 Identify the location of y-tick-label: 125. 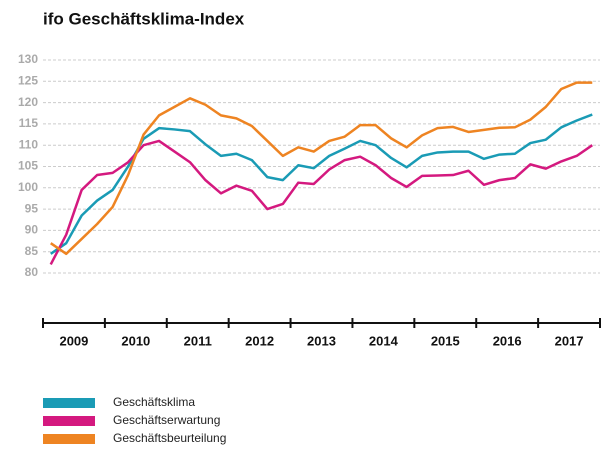
(28, 80).